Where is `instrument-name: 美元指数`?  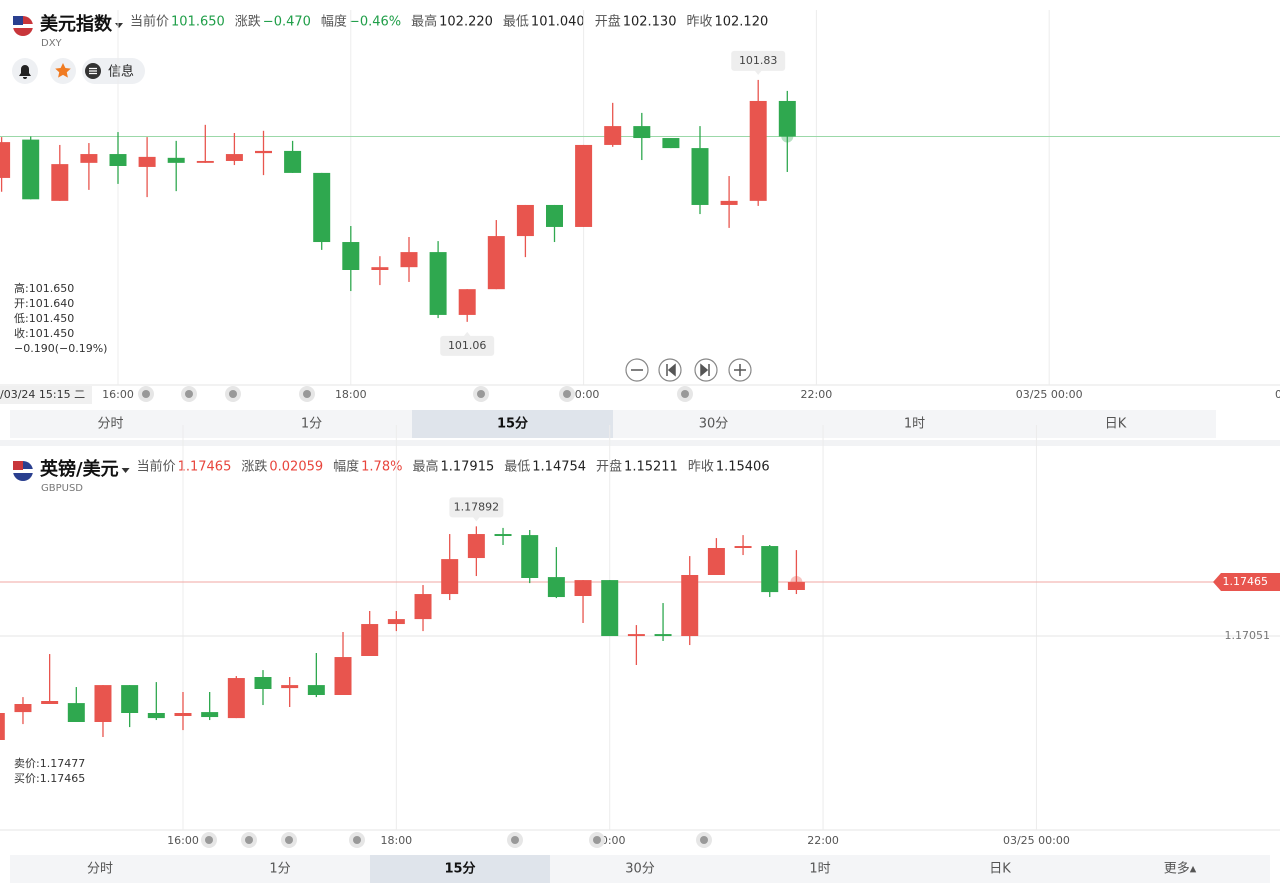 instrument-name: 美元指数 is located at coordinates (76, 24).